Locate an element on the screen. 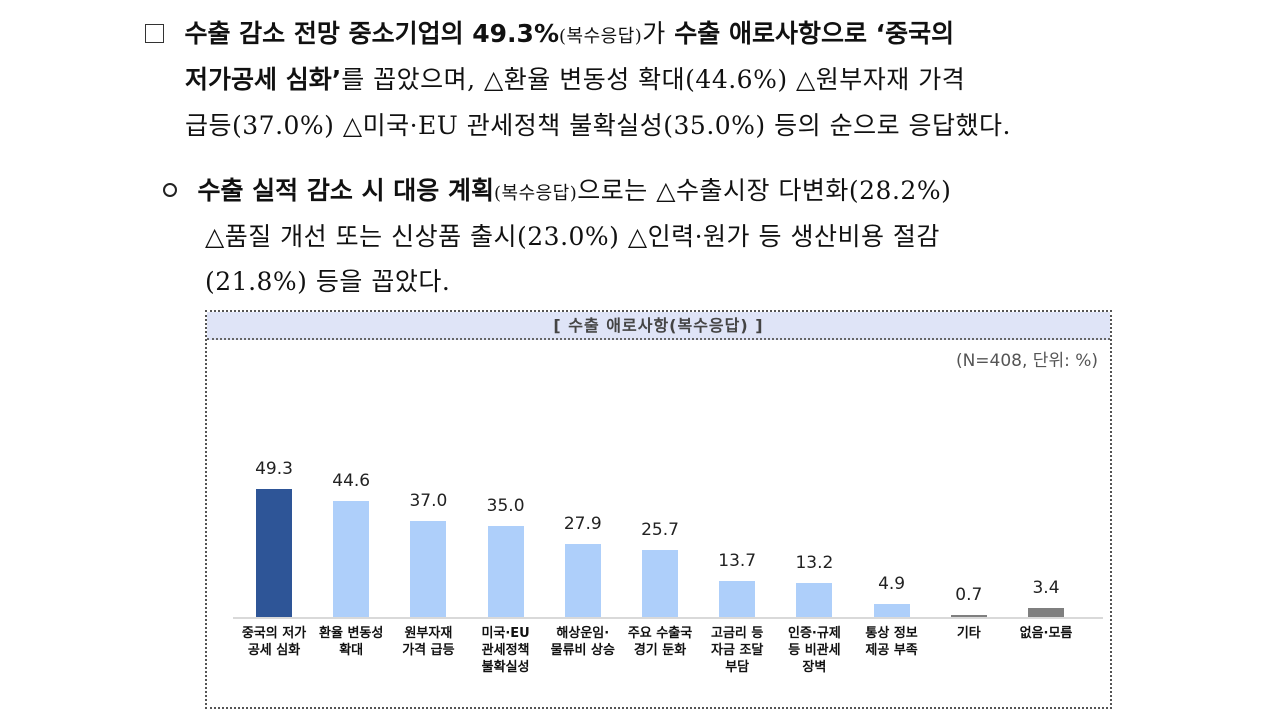  chart-baseline is located at coordinates (668, 618).